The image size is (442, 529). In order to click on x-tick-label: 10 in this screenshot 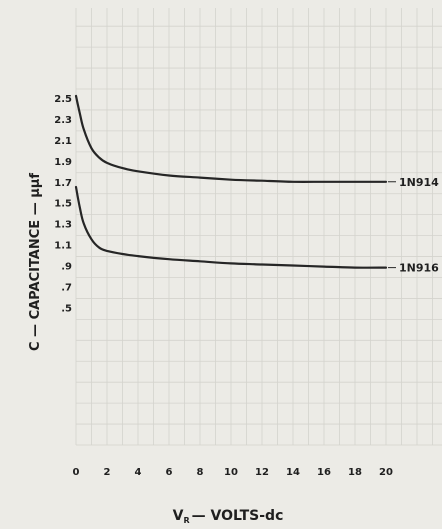, I will do `click(231, 472)`.